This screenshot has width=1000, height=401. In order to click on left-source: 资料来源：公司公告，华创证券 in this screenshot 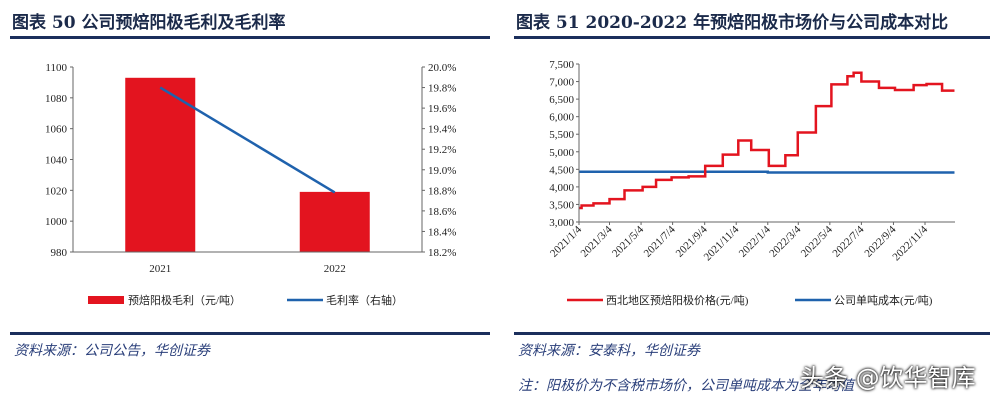, I will do `click(112, 351)`.